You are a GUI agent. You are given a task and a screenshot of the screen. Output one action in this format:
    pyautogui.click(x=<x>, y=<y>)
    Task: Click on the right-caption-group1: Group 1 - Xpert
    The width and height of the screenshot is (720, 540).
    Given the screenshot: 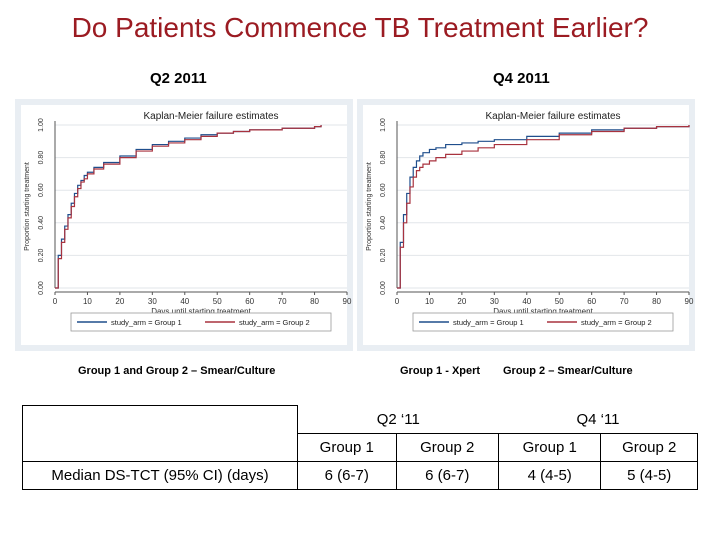 What is the action you would take?
    pyautogui.click(x=440, y=371)
    